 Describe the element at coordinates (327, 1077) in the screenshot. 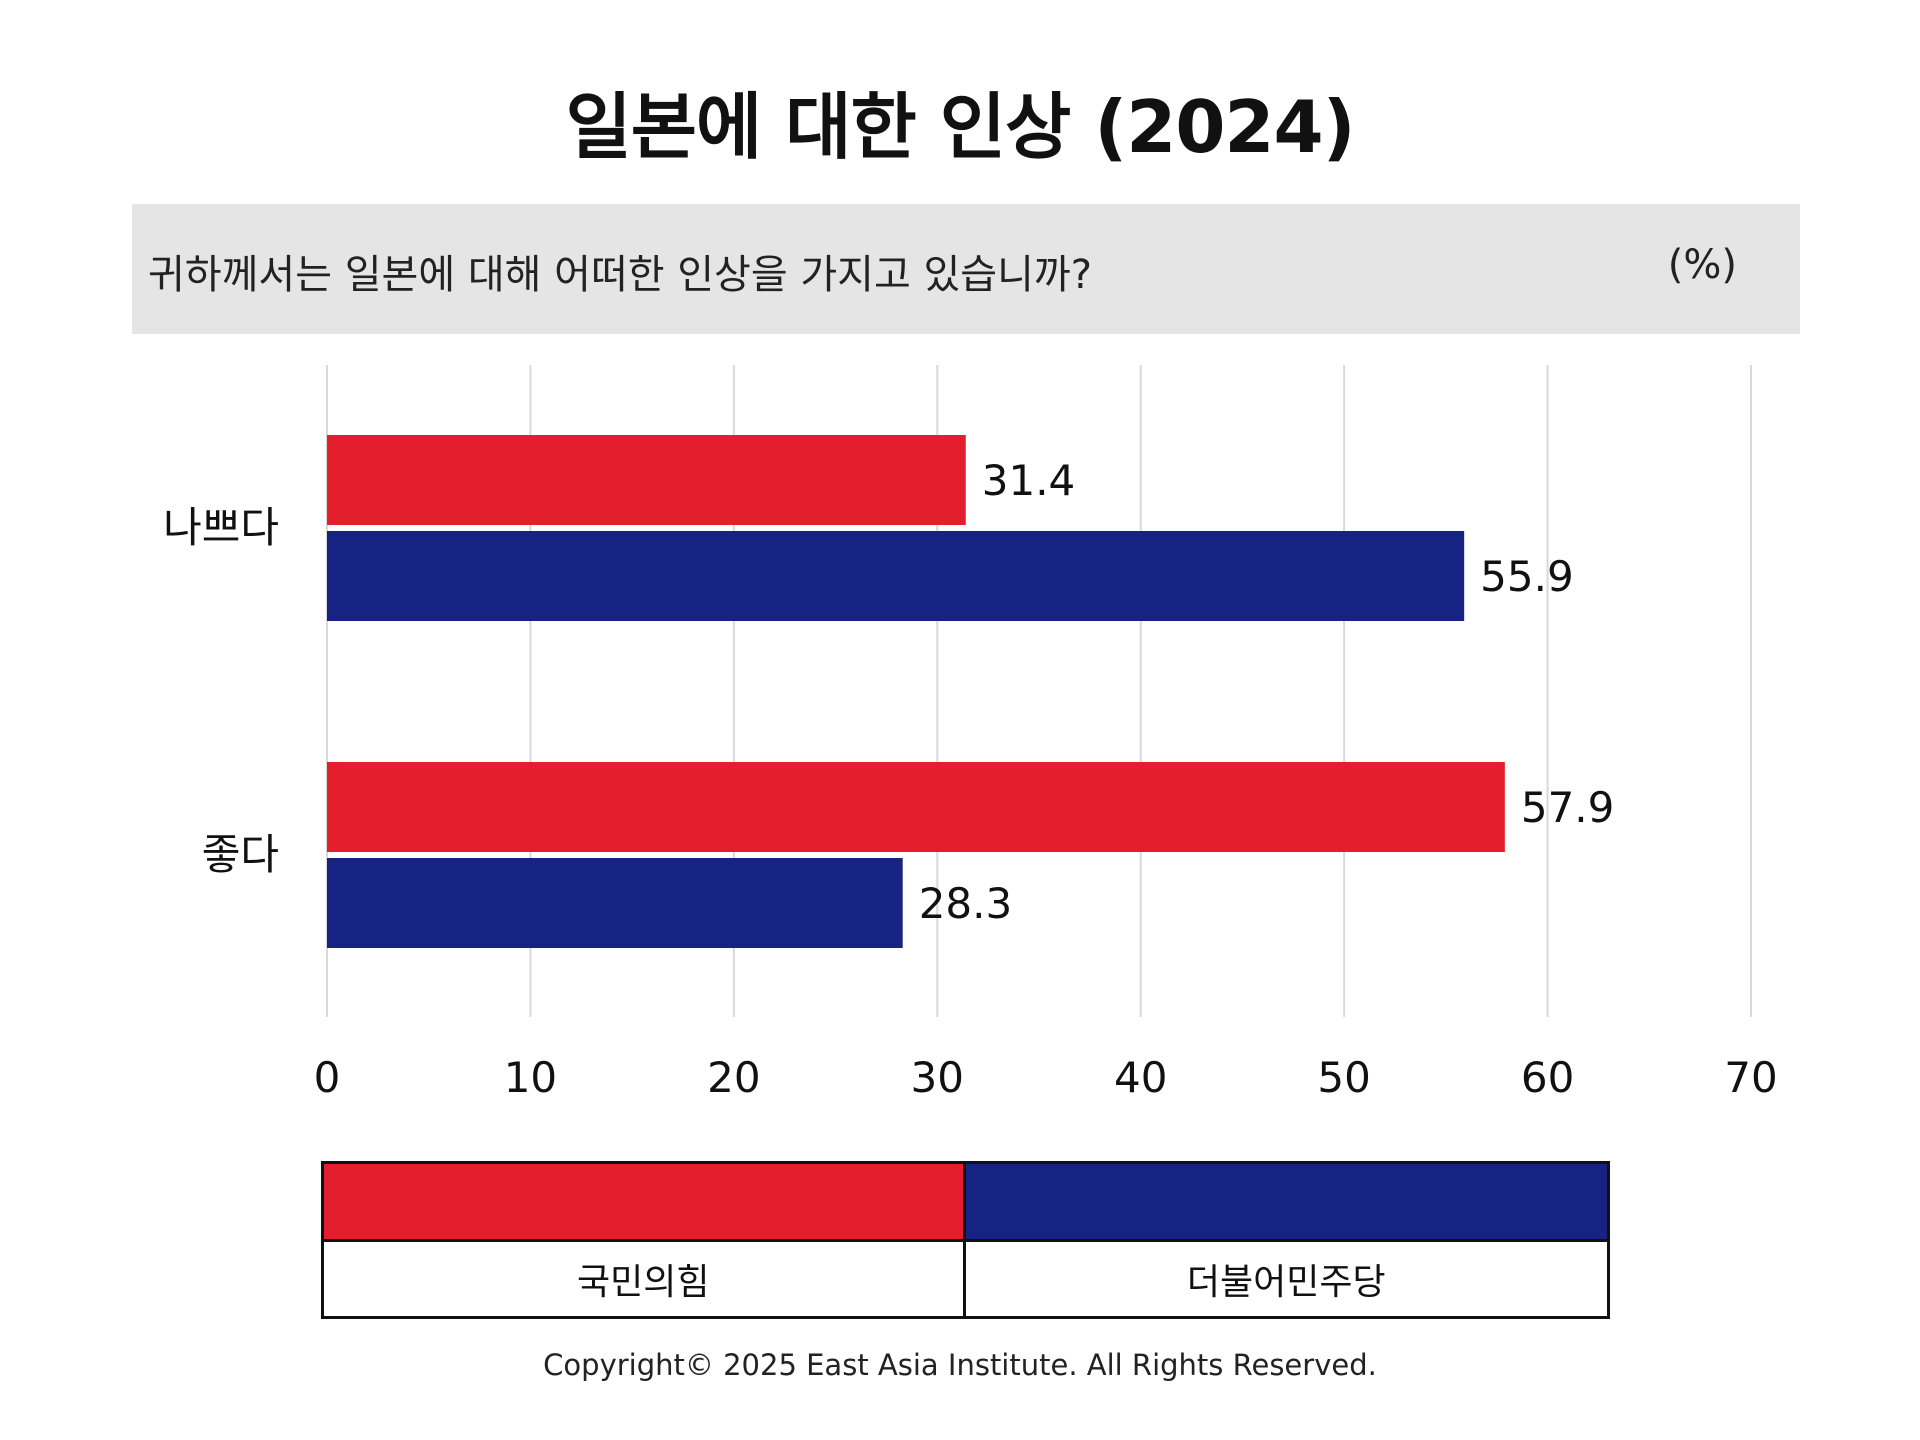

I see `x-tick-label: 0` at that location.